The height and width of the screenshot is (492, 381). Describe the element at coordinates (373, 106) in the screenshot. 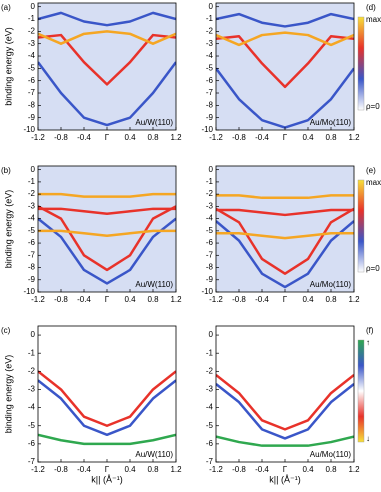

I see `colorbar-bottom-label: ρ=0` at that location.